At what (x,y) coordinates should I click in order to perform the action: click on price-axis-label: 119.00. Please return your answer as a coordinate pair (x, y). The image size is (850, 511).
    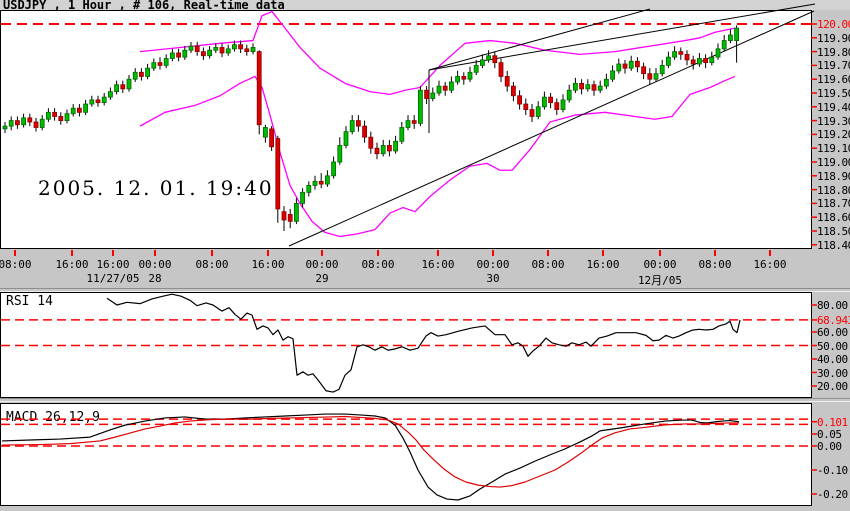
    Looking at the image, I should click on (833, 162).